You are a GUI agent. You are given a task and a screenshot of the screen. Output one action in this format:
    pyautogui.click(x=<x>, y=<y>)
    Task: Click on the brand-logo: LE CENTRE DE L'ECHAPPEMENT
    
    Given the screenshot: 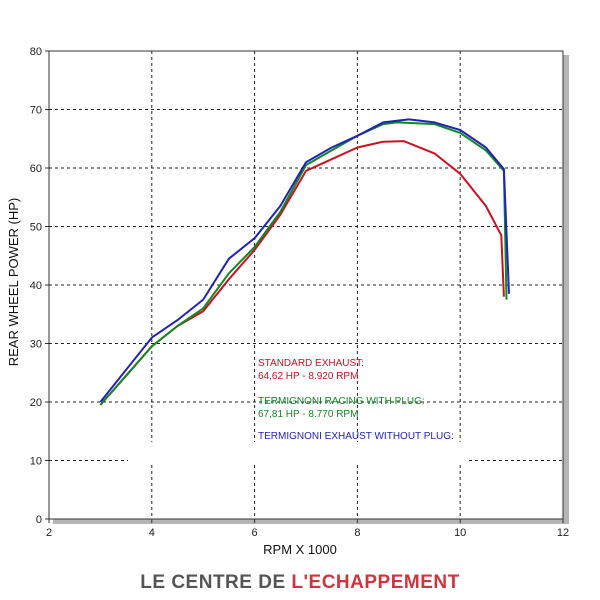 What is the action you would take?
    pyautogui.click(x=300, y=583)
    